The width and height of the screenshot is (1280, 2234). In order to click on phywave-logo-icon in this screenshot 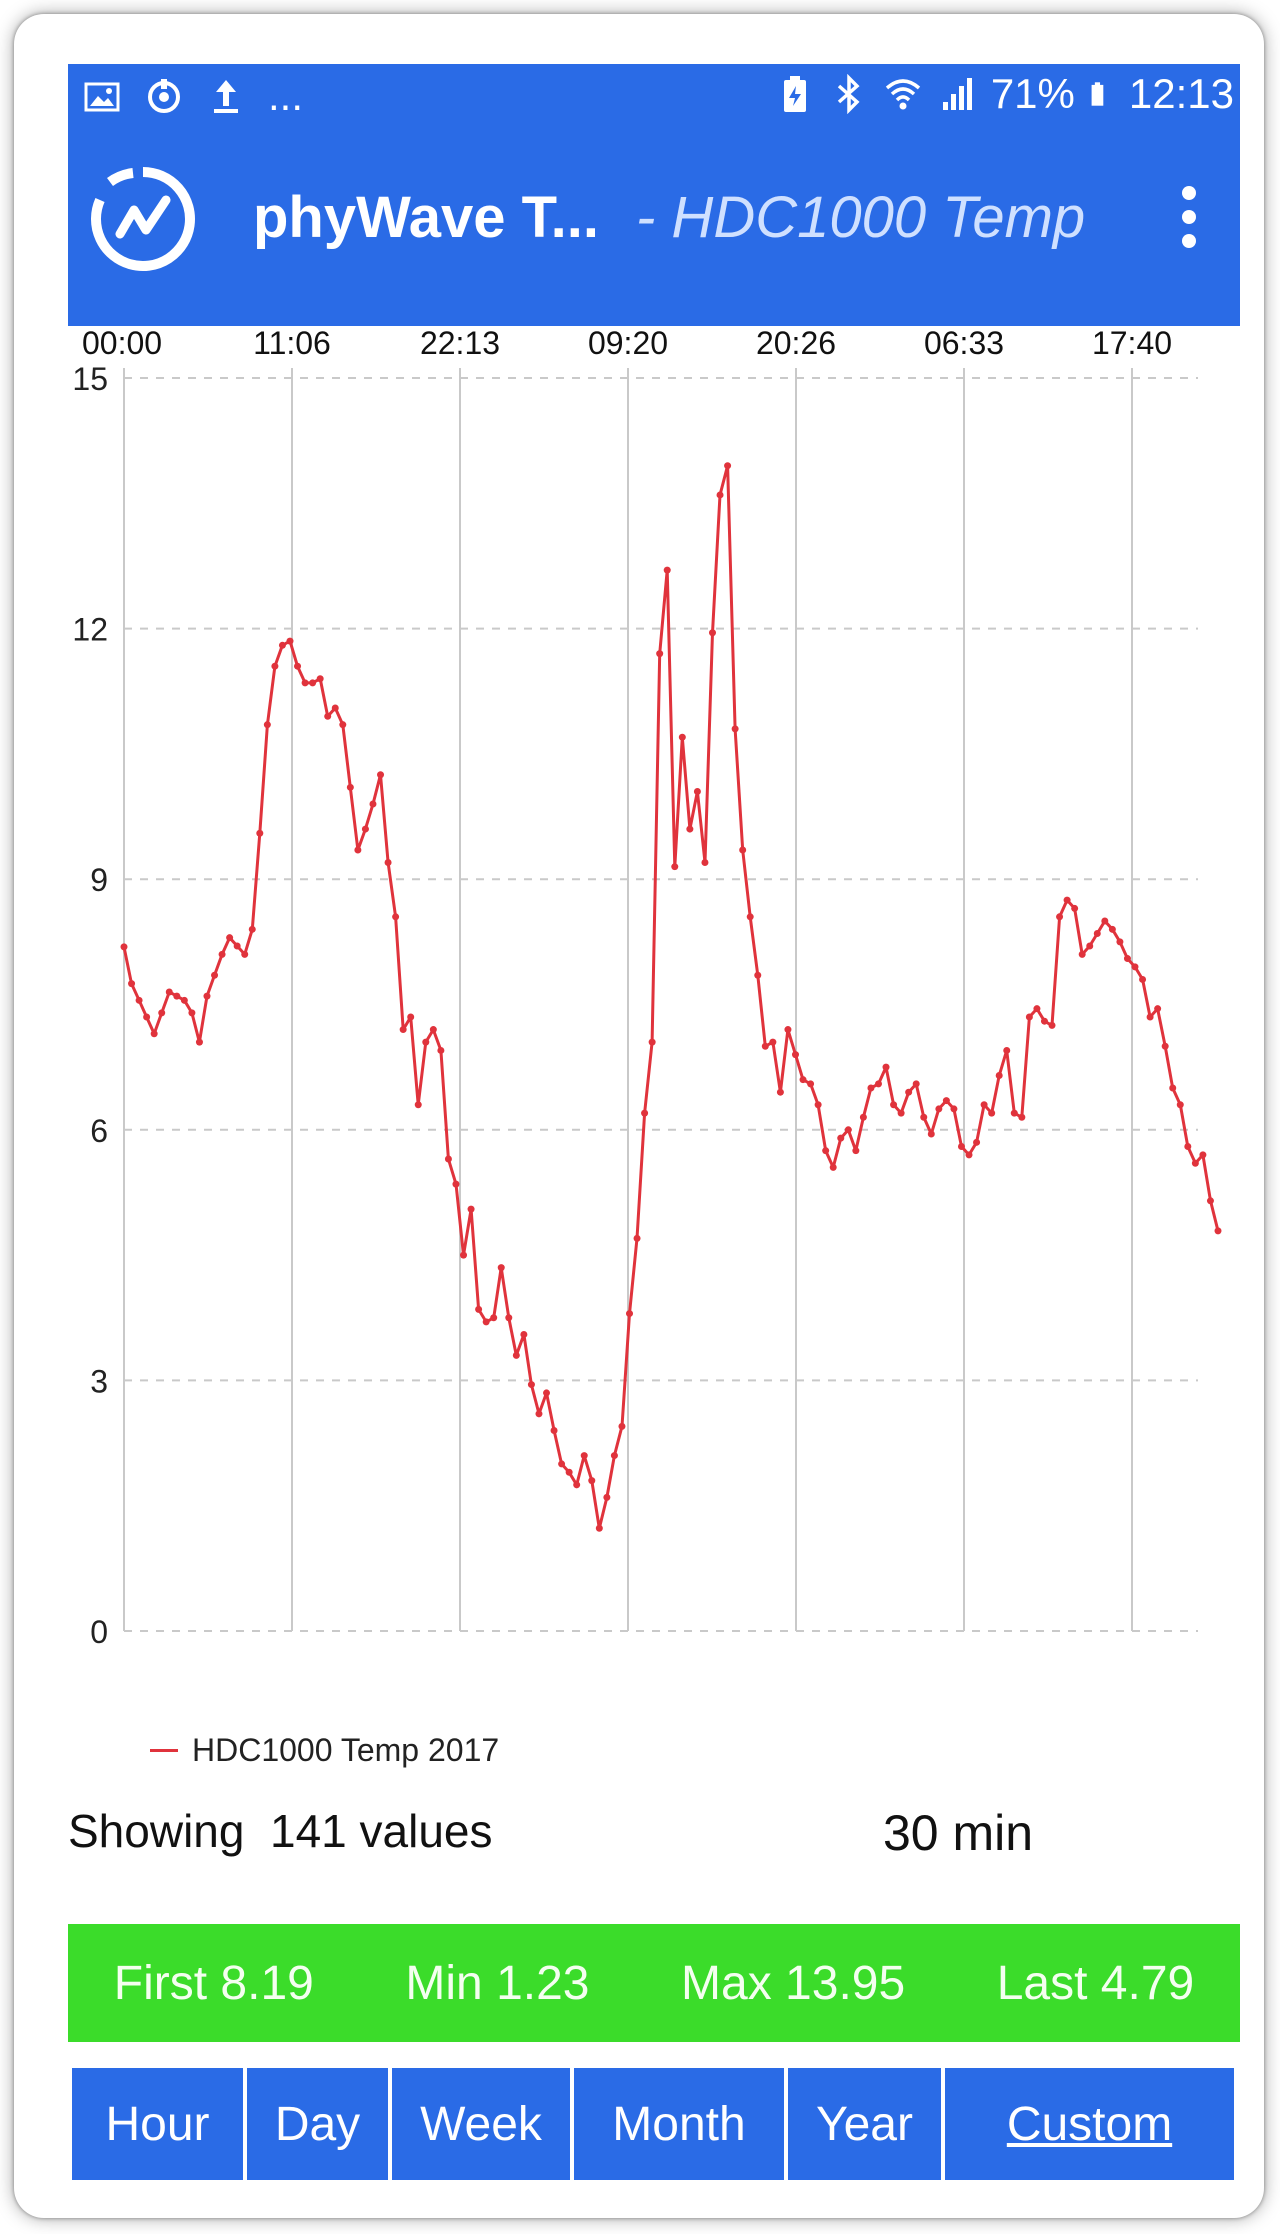, I will do `click(143, 219)`.